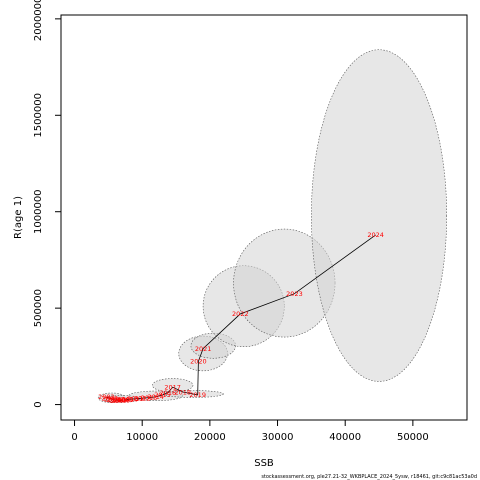  What do you see at coordinates (74, 437) in the screenshot?
I see `x-tick-label: 0` at bounding box center [74, 437].